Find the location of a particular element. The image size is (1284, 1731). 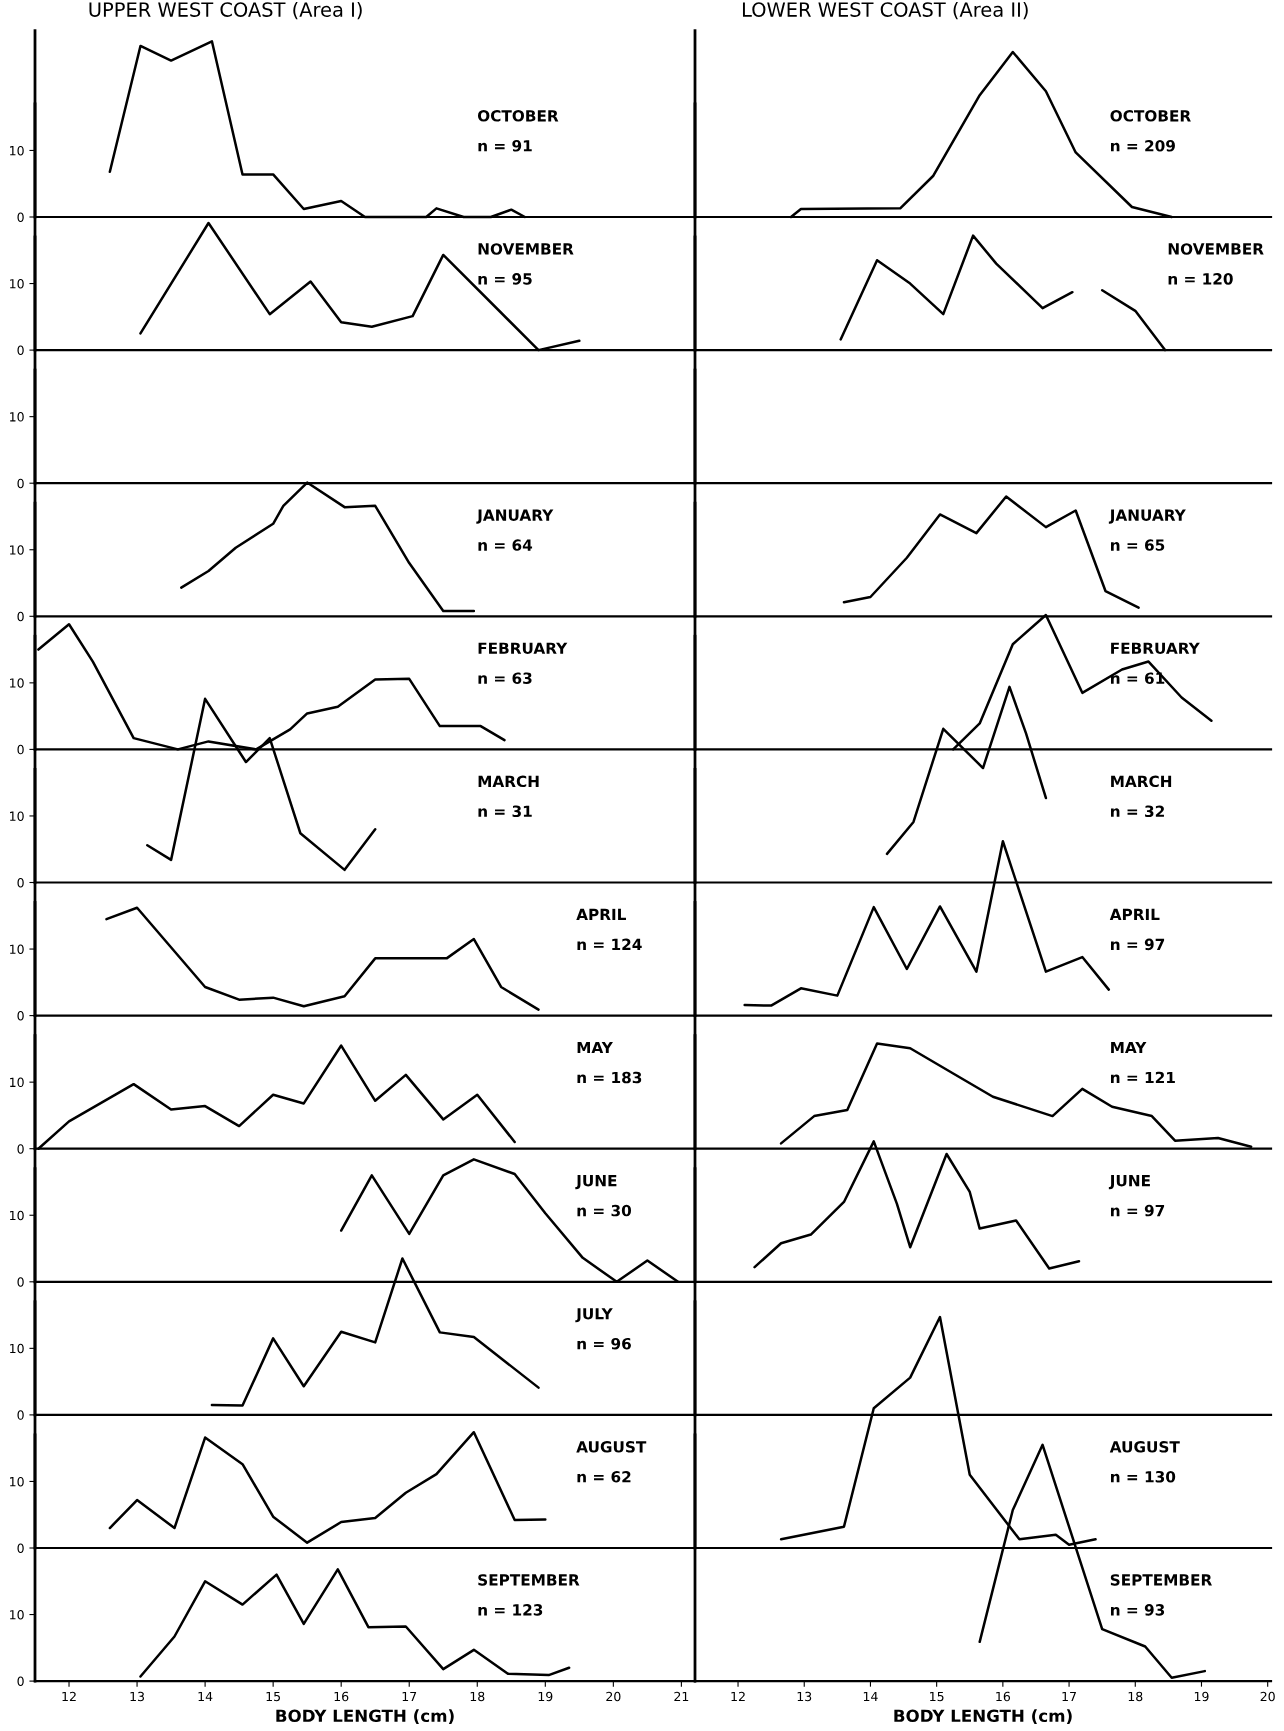

annotation: n = 93 is located at coordinates (1138, 1610).